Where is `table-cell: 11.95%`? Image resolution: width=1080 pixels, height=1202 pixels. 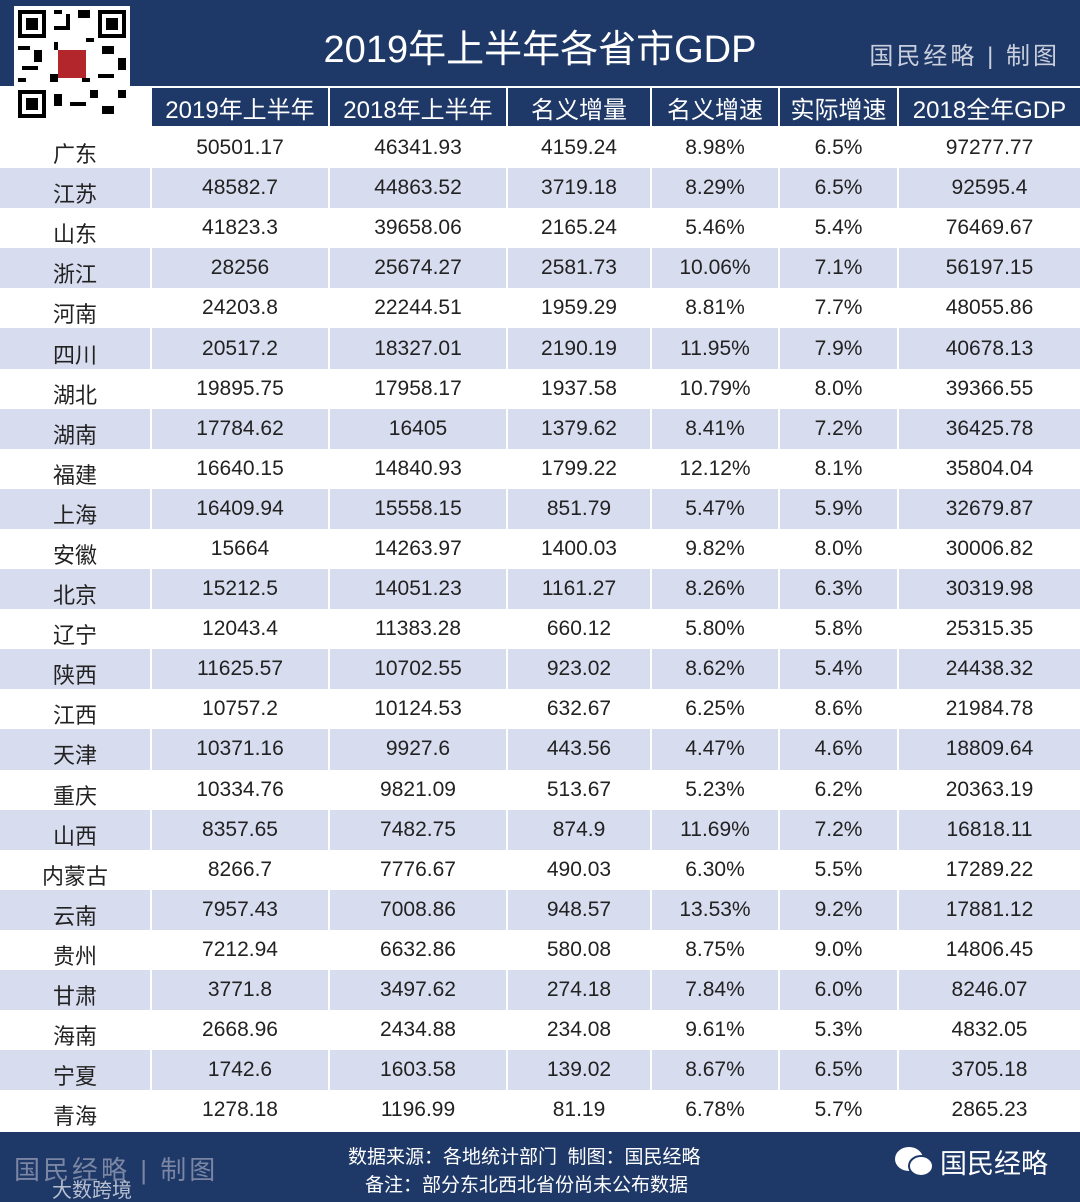
table-cell: 11.95% is located at coordinates (714, 348).